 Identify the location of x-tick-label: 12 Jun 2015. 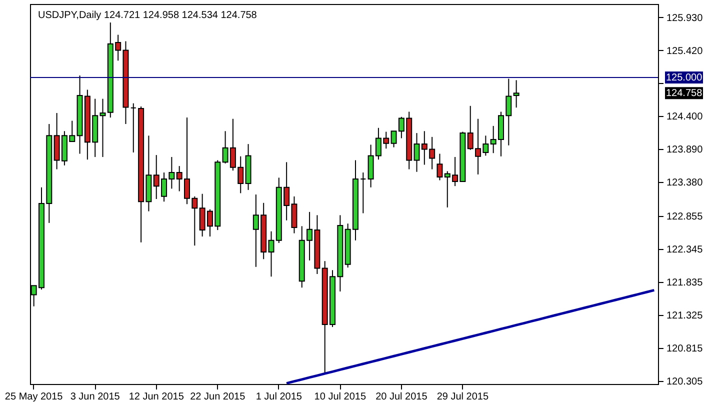
(156, 397).